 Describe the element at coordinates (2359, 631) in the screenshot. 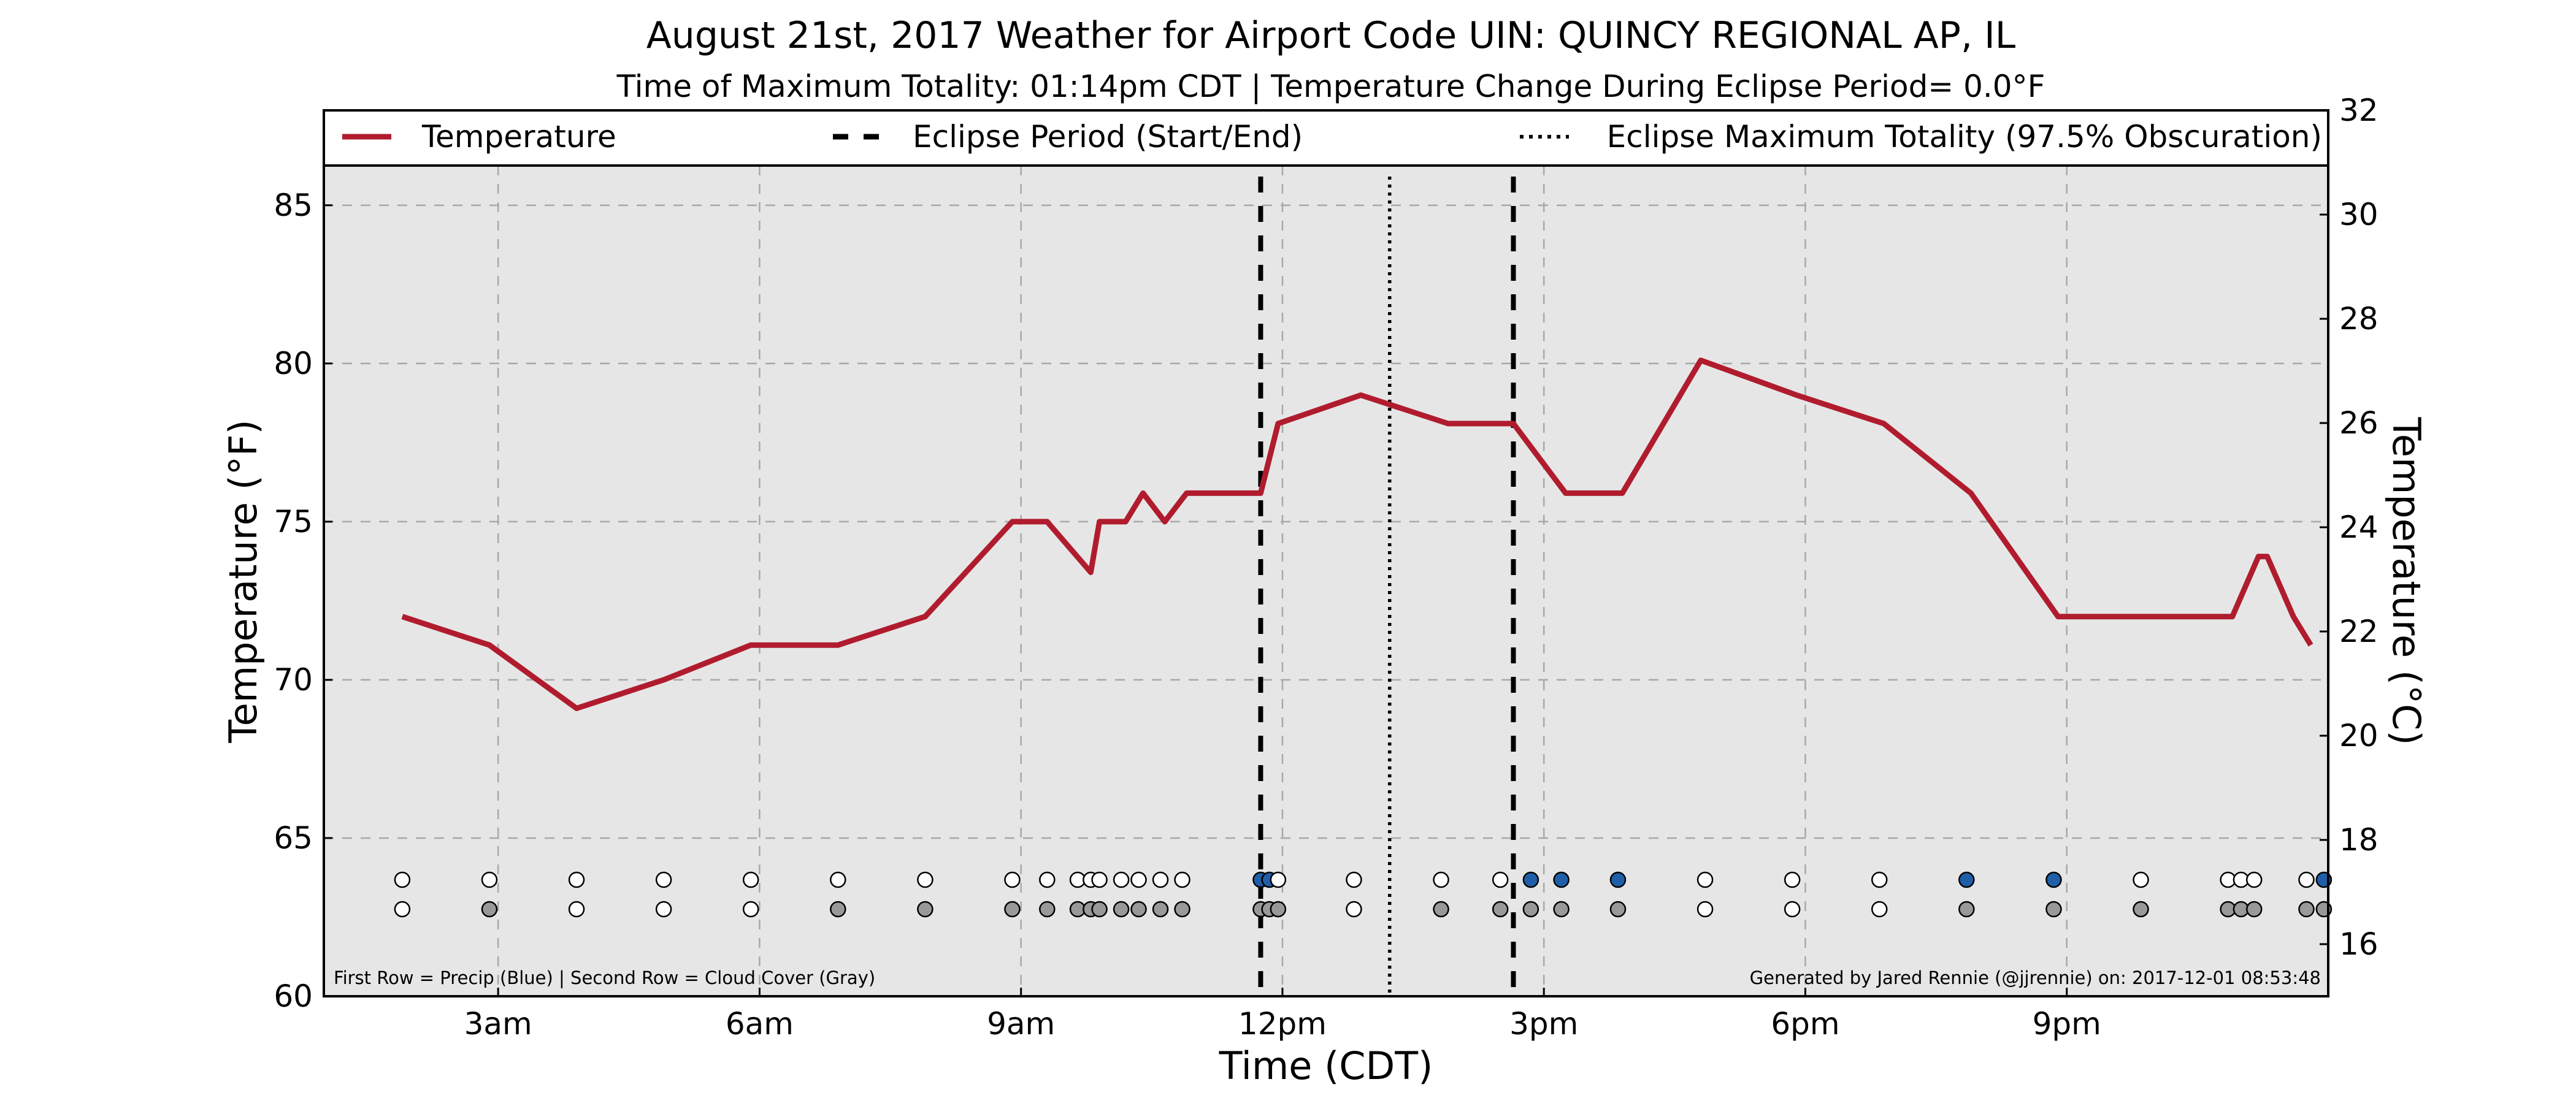

I see `y-right-tick-label: 22` at that location.